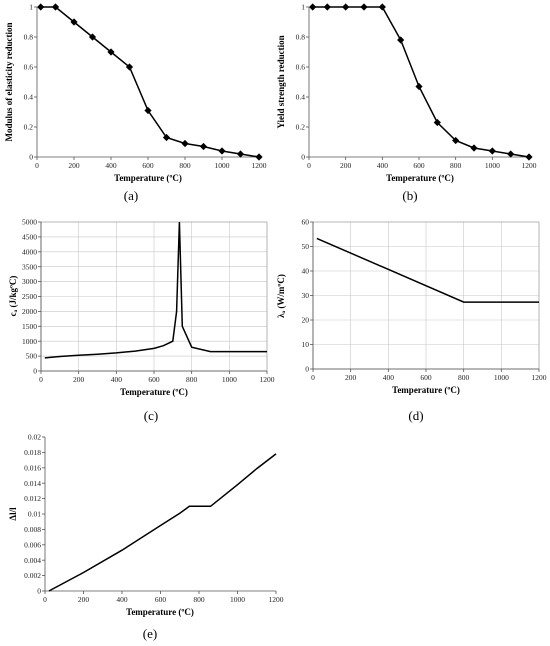 The image size is (550, 646). Describe the element at coordinates (32, 467) in the screenshot. I see `y-tick-label: 0.016` at that location.